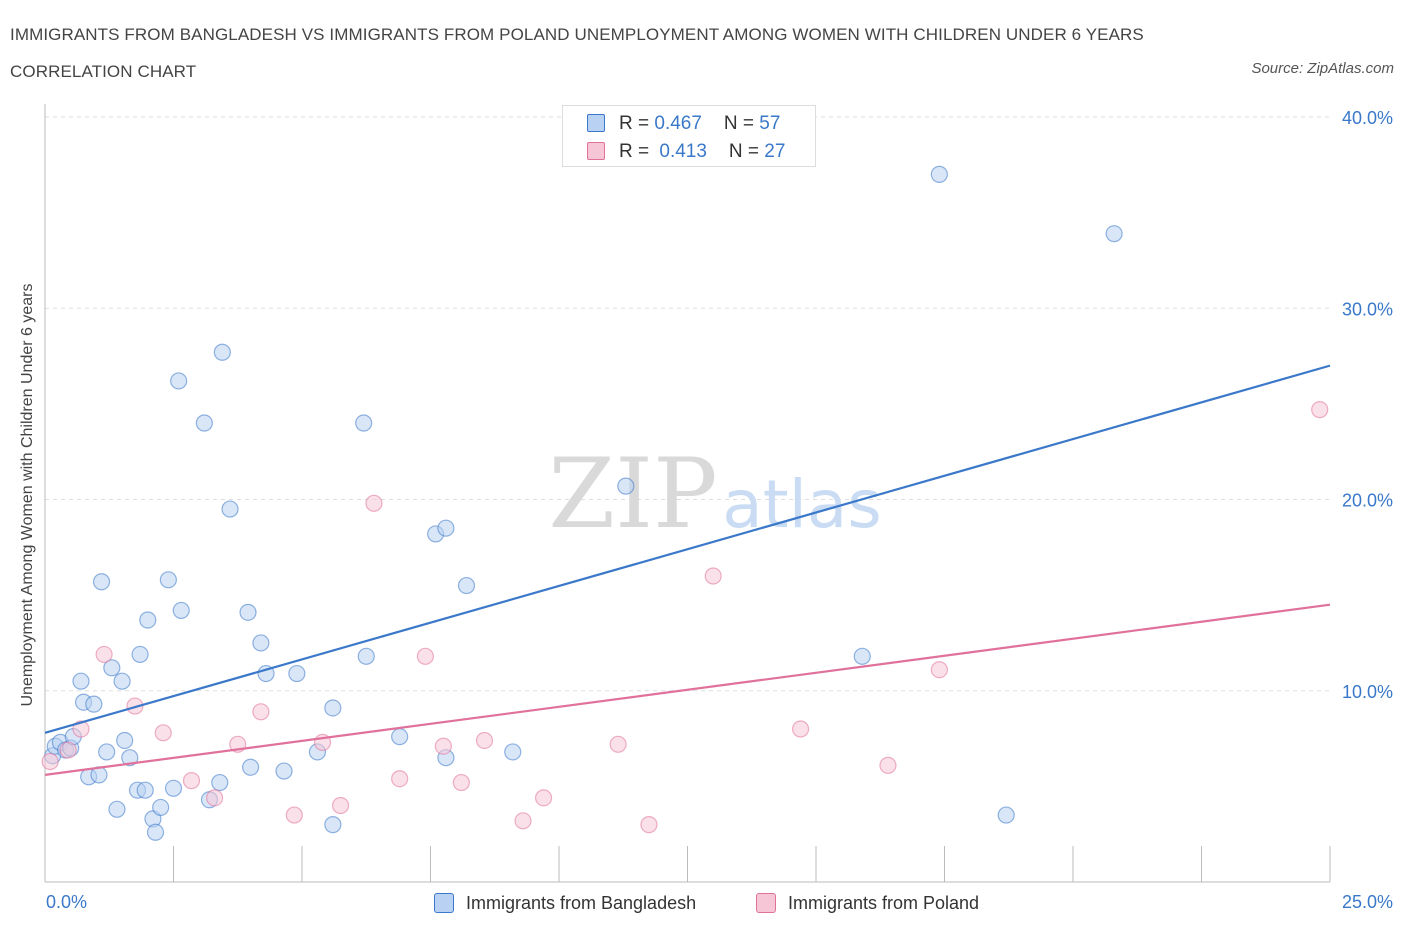  What do you see at coordinates (581, 903) in the screenshot?
I see `legend-label-bangladesh: Immigrants from Bangladesh` at bounding box center [581, 903].